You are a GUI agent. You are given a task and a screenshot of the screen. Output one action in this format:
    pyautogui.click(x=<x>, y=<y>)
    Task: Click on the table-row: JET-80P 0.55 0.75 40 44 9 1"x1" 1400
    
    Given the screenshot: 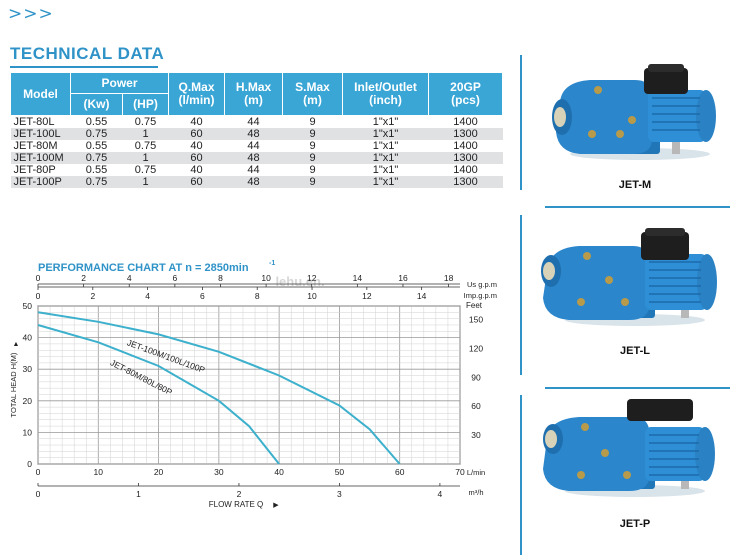 What is the action you would take?
    pyautogui.click(x=256, y=170)
    